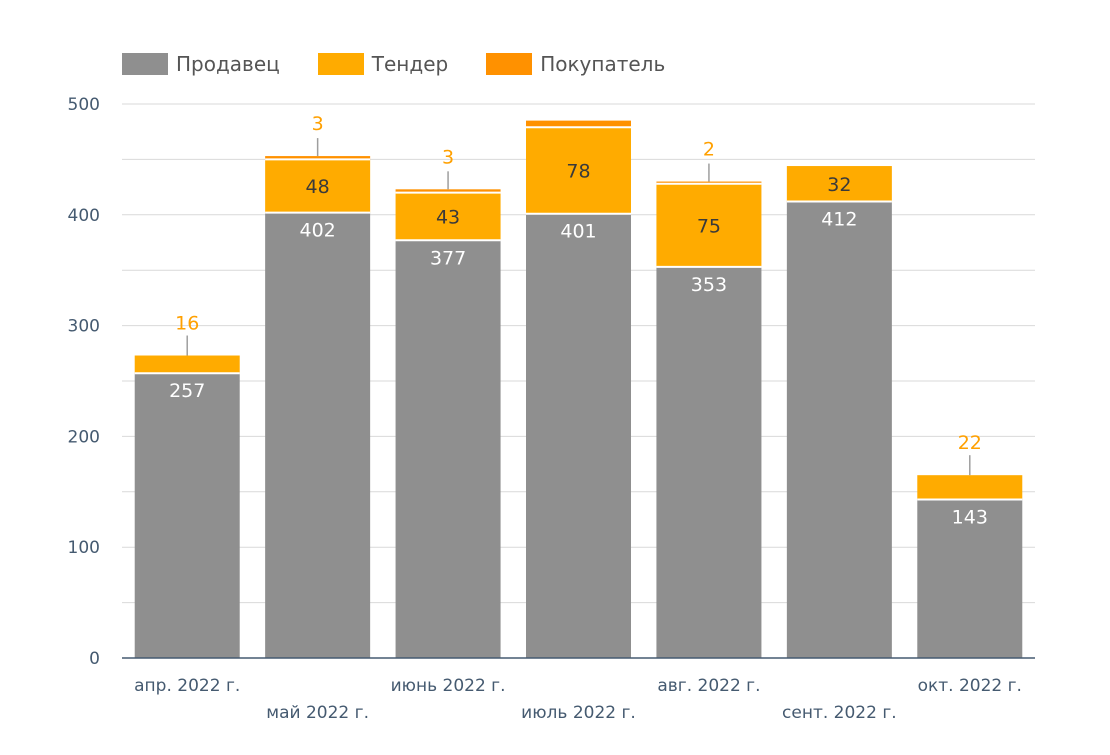 This screenshot has height=755, width=1110. I want to click on data-label-seller: 257, so click(187, 391).